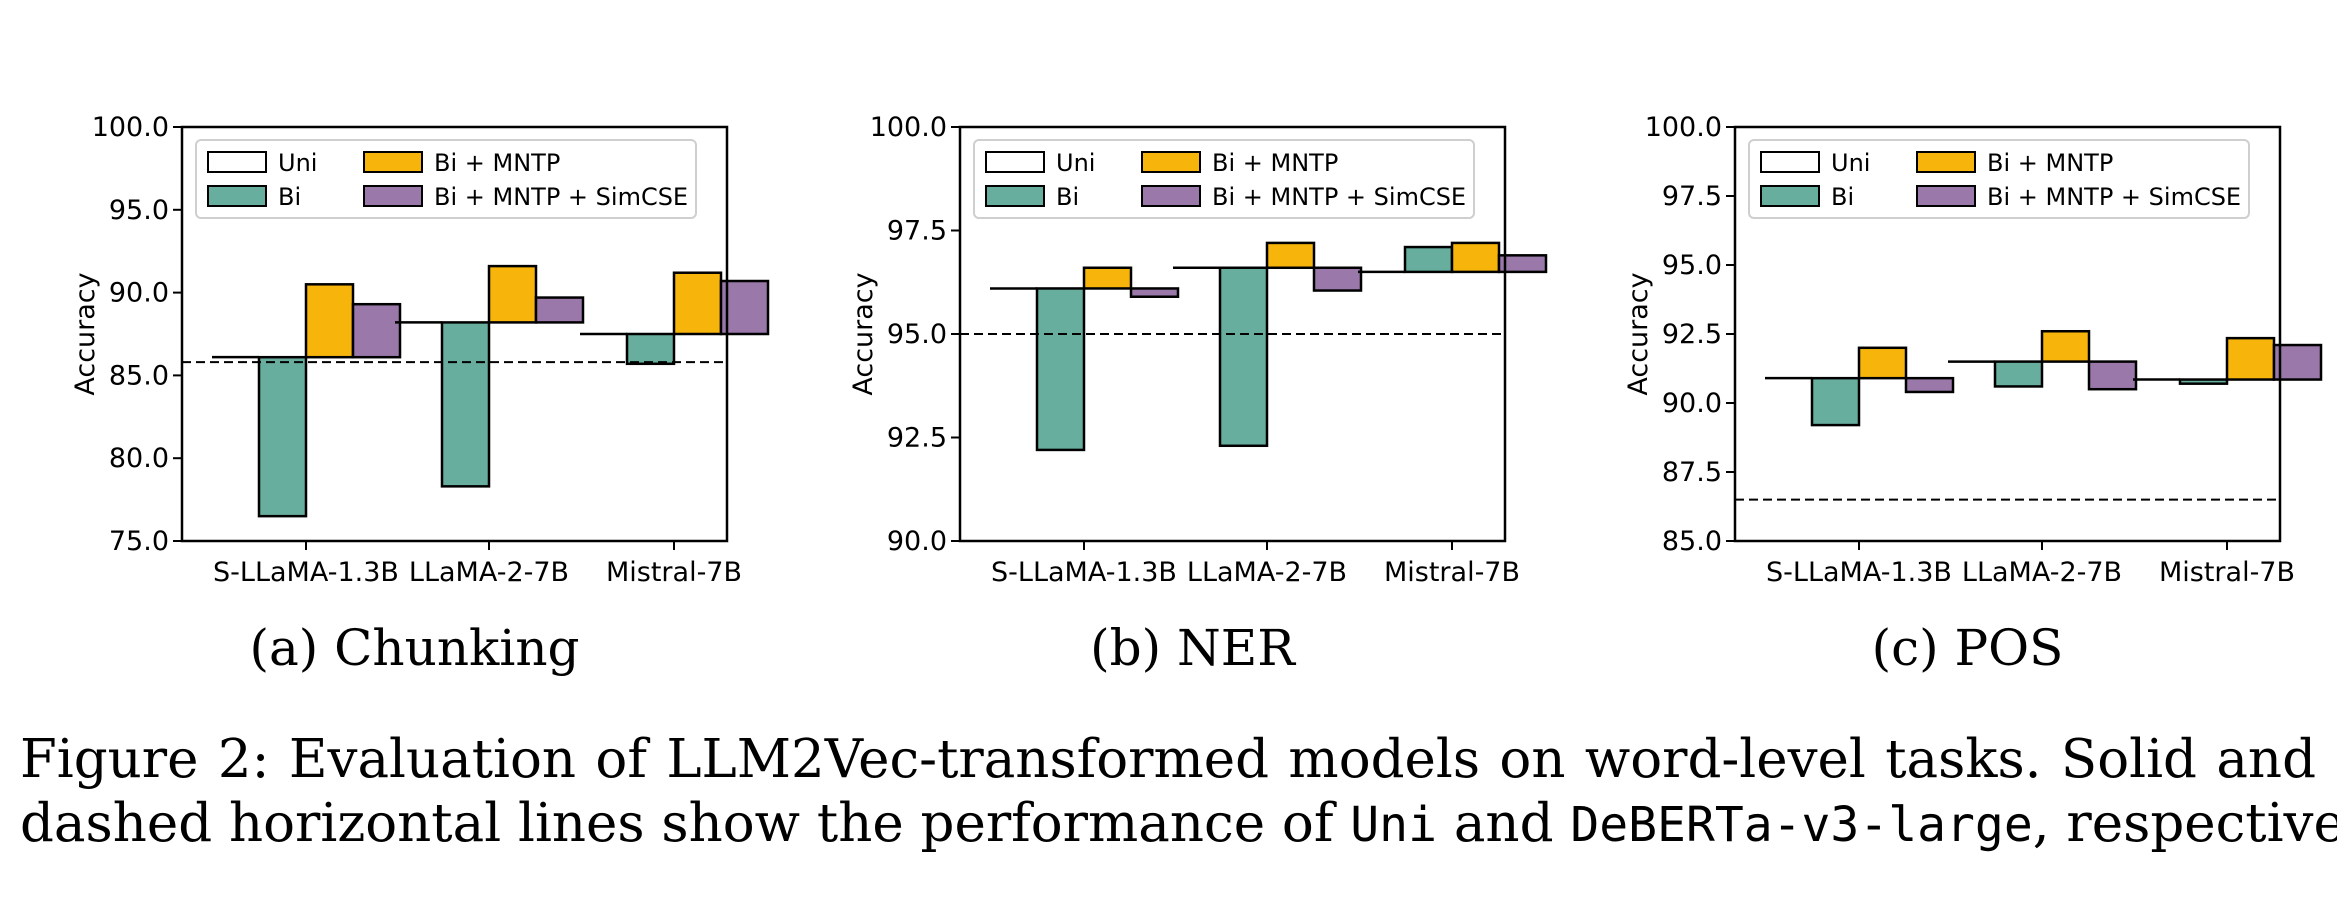 The width and height of the screenshot is (2337, 907). I want to click on caption-text: , respectively., so click(2184, 823).